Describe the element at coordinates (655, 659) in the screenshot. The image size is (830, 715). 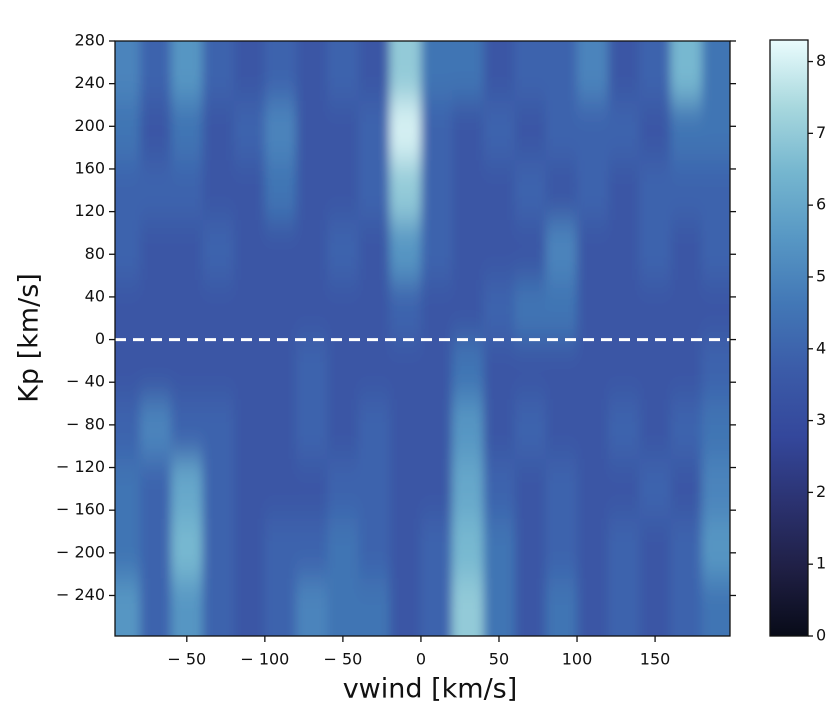
I see `x-tick-label: 150` at that location.